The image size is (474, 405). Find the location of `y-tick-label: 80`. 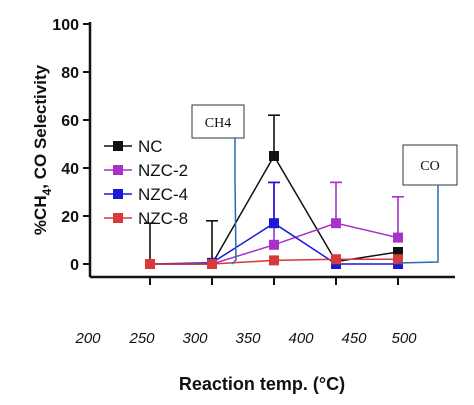

y-tick-label: 80 is located at coordinates (70, 73).